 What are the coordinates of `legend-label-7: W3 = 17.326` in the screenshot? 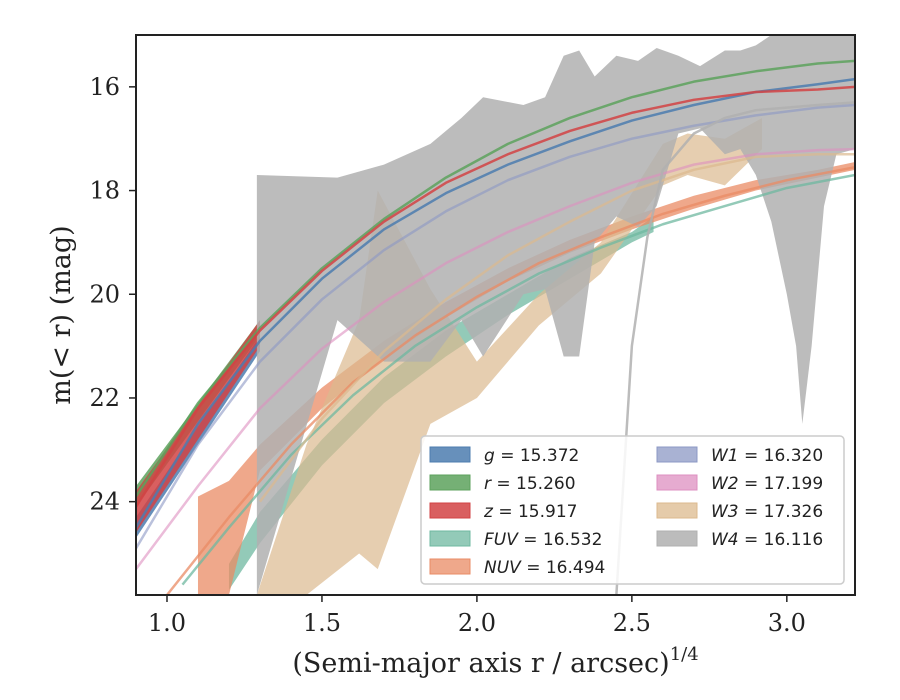 It's located at (767, 512).